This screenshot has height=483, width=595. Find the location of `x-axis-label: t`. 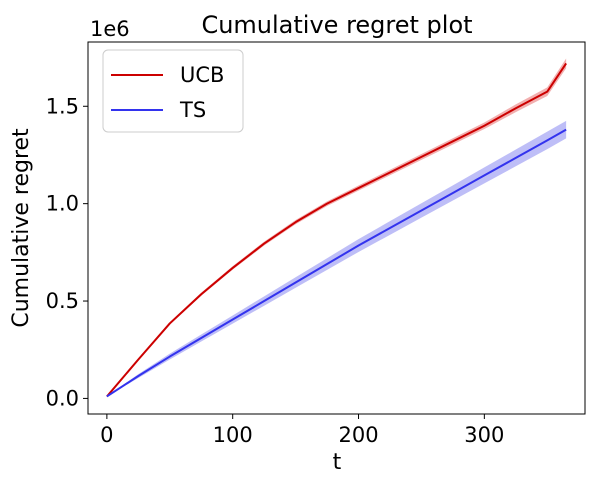

x-axis-label: t is located at coordinates (337, 462).